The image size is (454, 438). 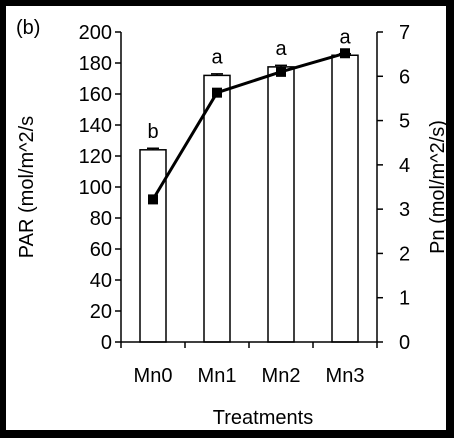 What do you see at coordinates (95, 126) in the screenshot?
I see `y-tick-label: 140` at bounding box center [95, 126].